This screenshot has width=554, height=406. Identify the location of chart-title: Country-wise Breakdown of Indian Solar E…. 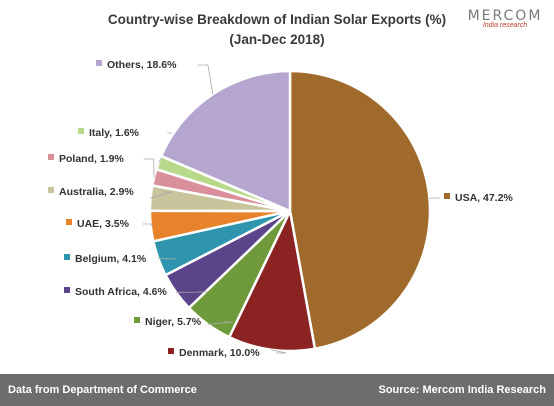
(277, 19).